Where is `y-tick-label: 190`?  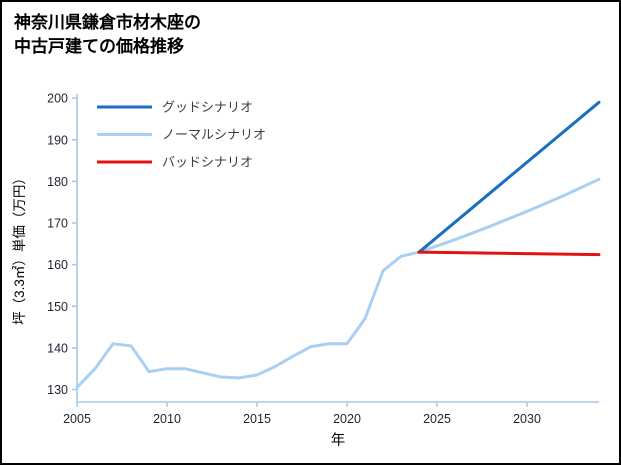 y-tick-label: 190 is located at coordinates (57, 140).